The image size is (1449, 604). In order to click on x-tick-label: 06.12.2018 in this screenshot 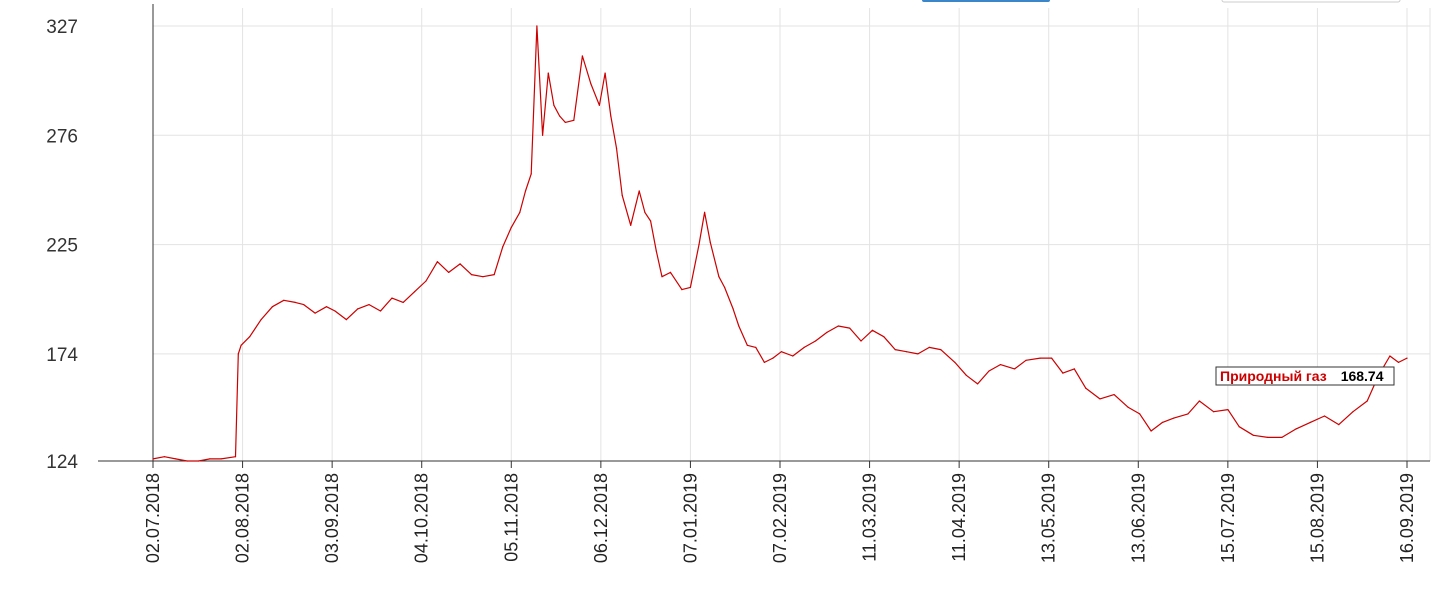, I will do `click(601, 518)`.